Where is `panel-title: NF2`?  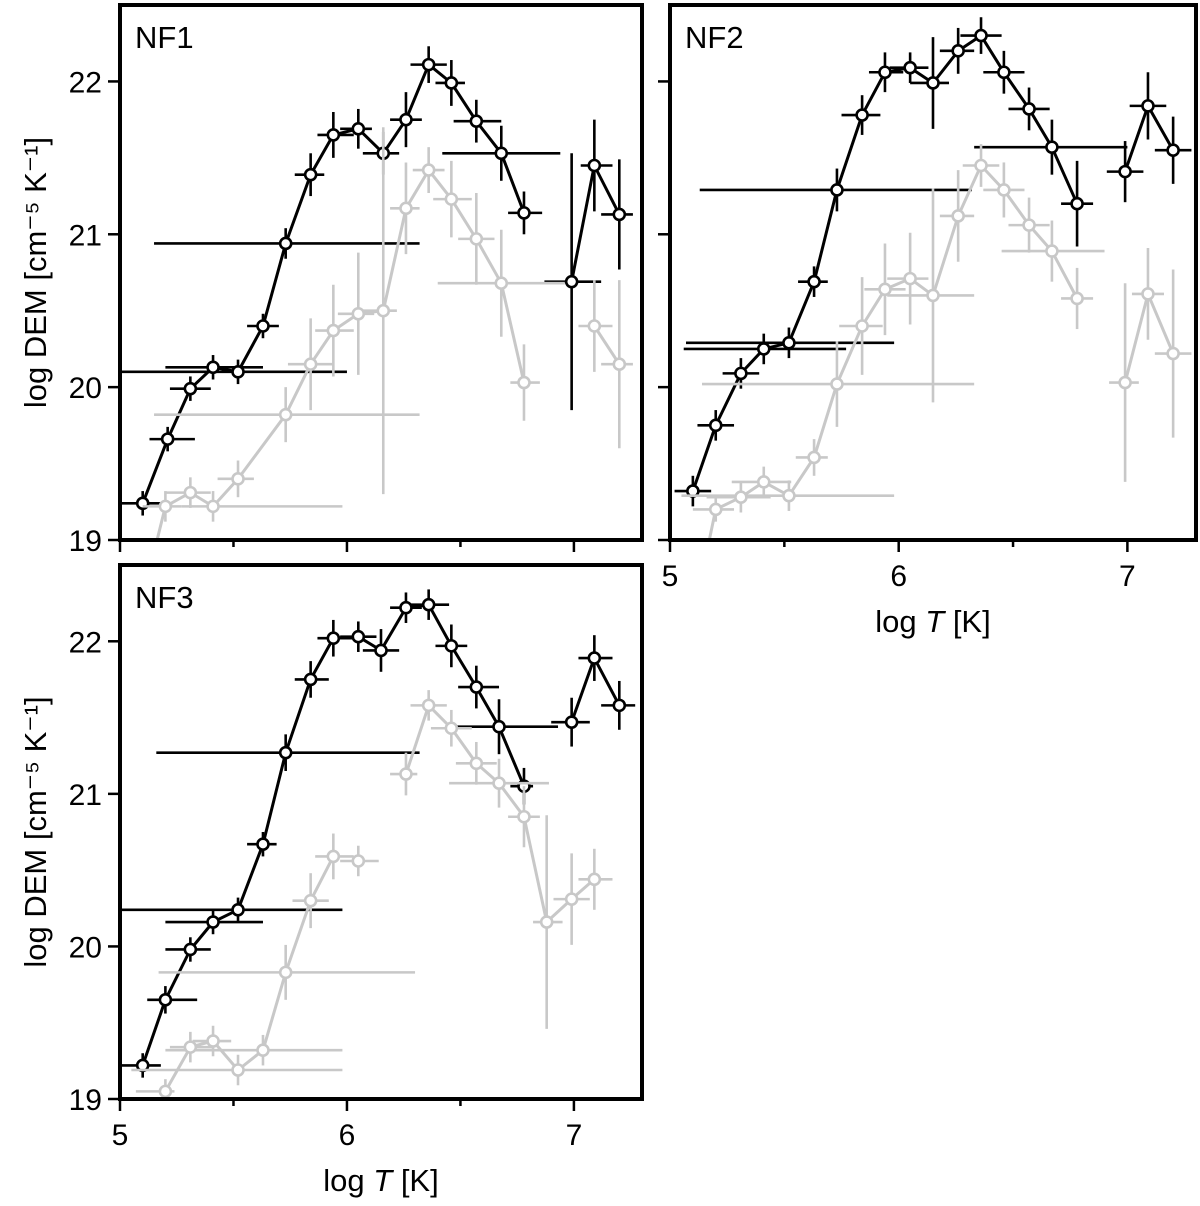
panel-title: NF2 is located at coordinates (714, 37).